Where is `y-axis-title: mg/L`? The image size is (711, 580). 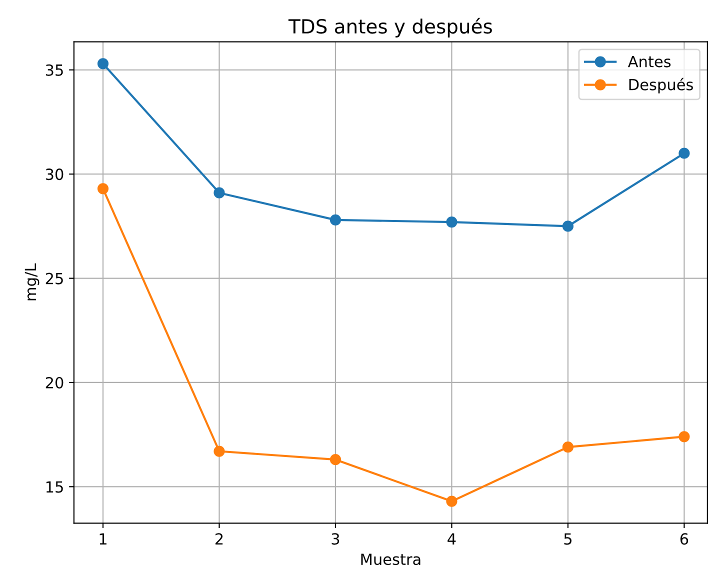 y-axis-title: mg/L is located at coordinates (32, 281).